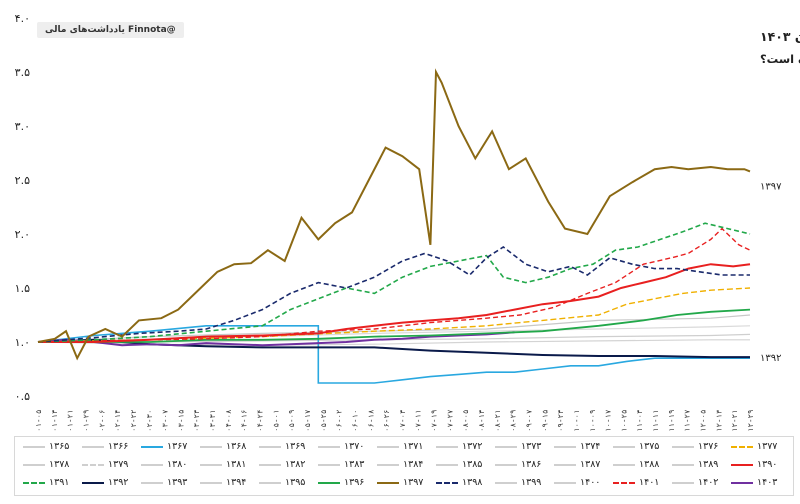  Describe the element at coordinates (459, 446) in the screenshot. I see `legend-item: ۱۳۷۲` at that location.